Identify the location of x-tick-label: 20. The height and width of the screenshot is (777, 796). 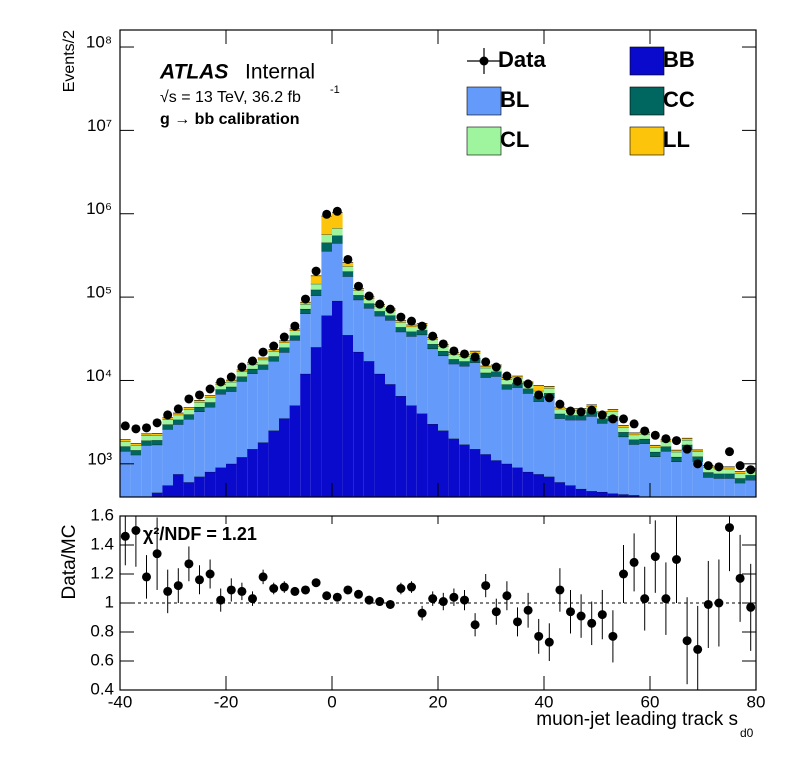
(438, 701).